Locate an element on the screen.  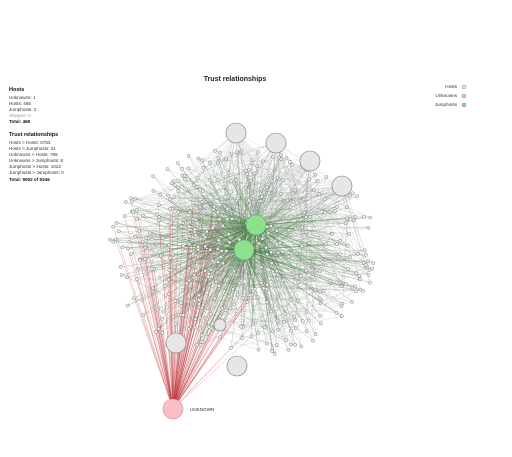
hosts-line: Jumphosts: 2 is located at coordinates (23, 109).